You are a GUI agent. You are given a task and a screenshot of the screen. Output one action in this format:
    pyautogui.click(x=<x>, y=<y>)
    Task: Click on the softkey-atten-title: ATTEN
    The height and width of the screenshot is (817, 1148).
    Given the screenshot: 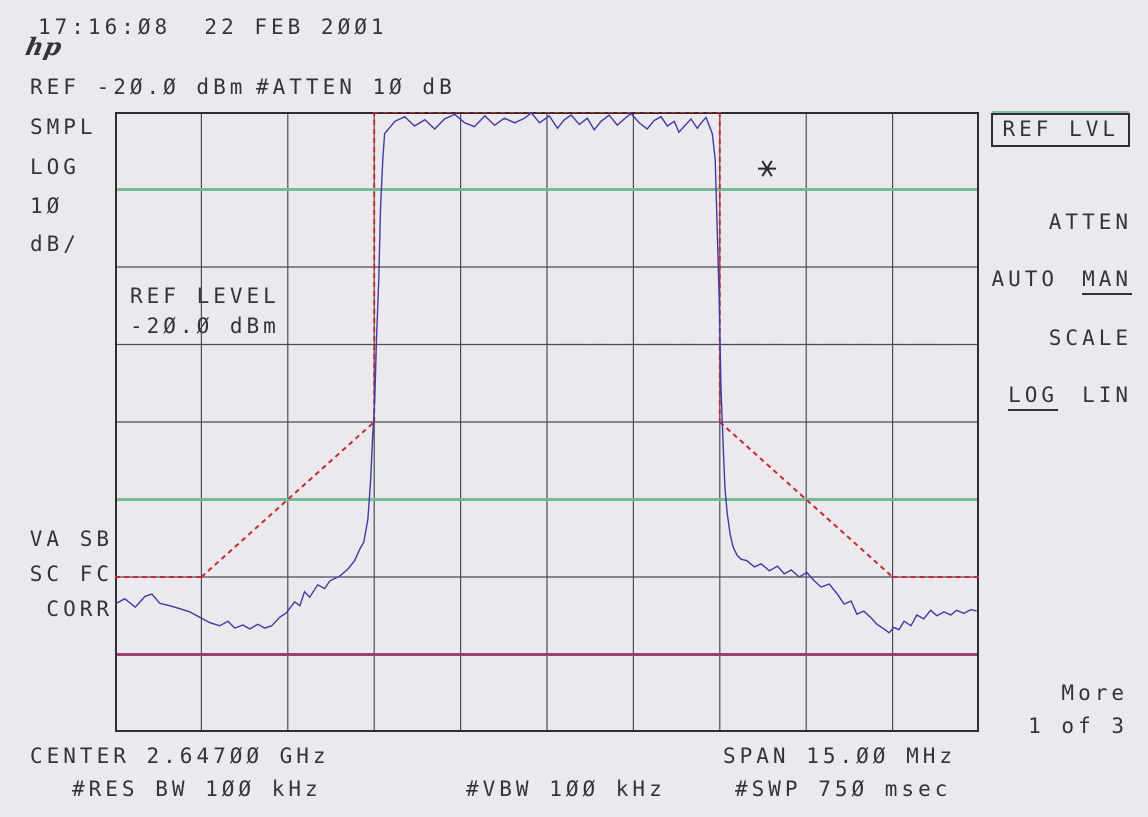 What is the action you would take?
    pyautogui.click(x=1090, y=222)
    